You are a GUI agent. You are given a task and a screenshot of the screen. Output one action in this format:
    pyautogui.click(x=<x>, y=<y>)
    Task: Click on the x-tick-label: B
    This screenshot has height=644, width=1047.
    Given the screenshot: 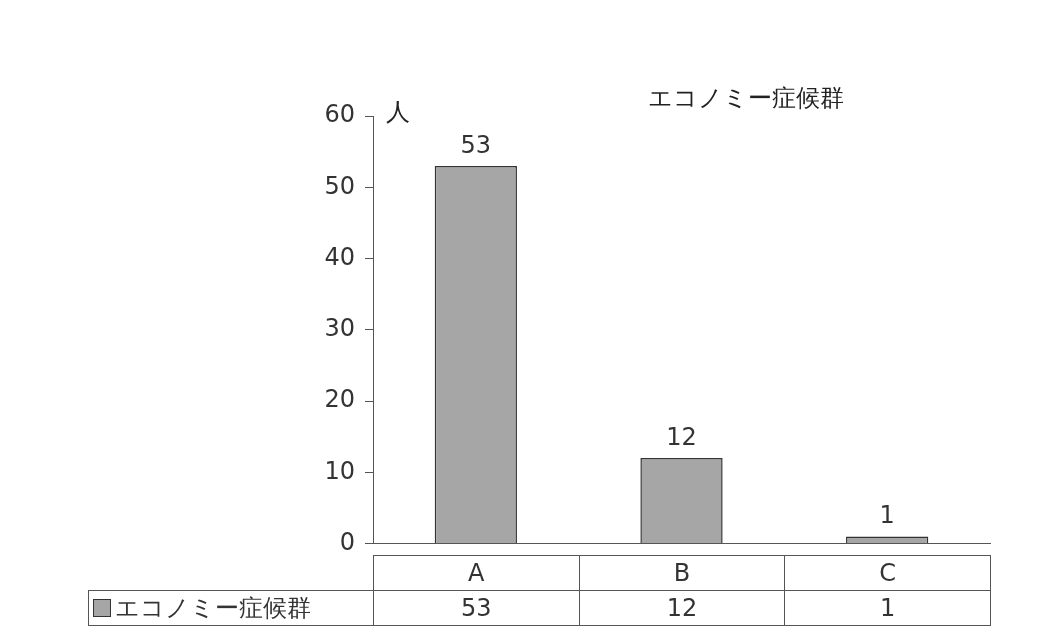 What is the action you would take?
    pyautogui.click(x=682, y=573)
    